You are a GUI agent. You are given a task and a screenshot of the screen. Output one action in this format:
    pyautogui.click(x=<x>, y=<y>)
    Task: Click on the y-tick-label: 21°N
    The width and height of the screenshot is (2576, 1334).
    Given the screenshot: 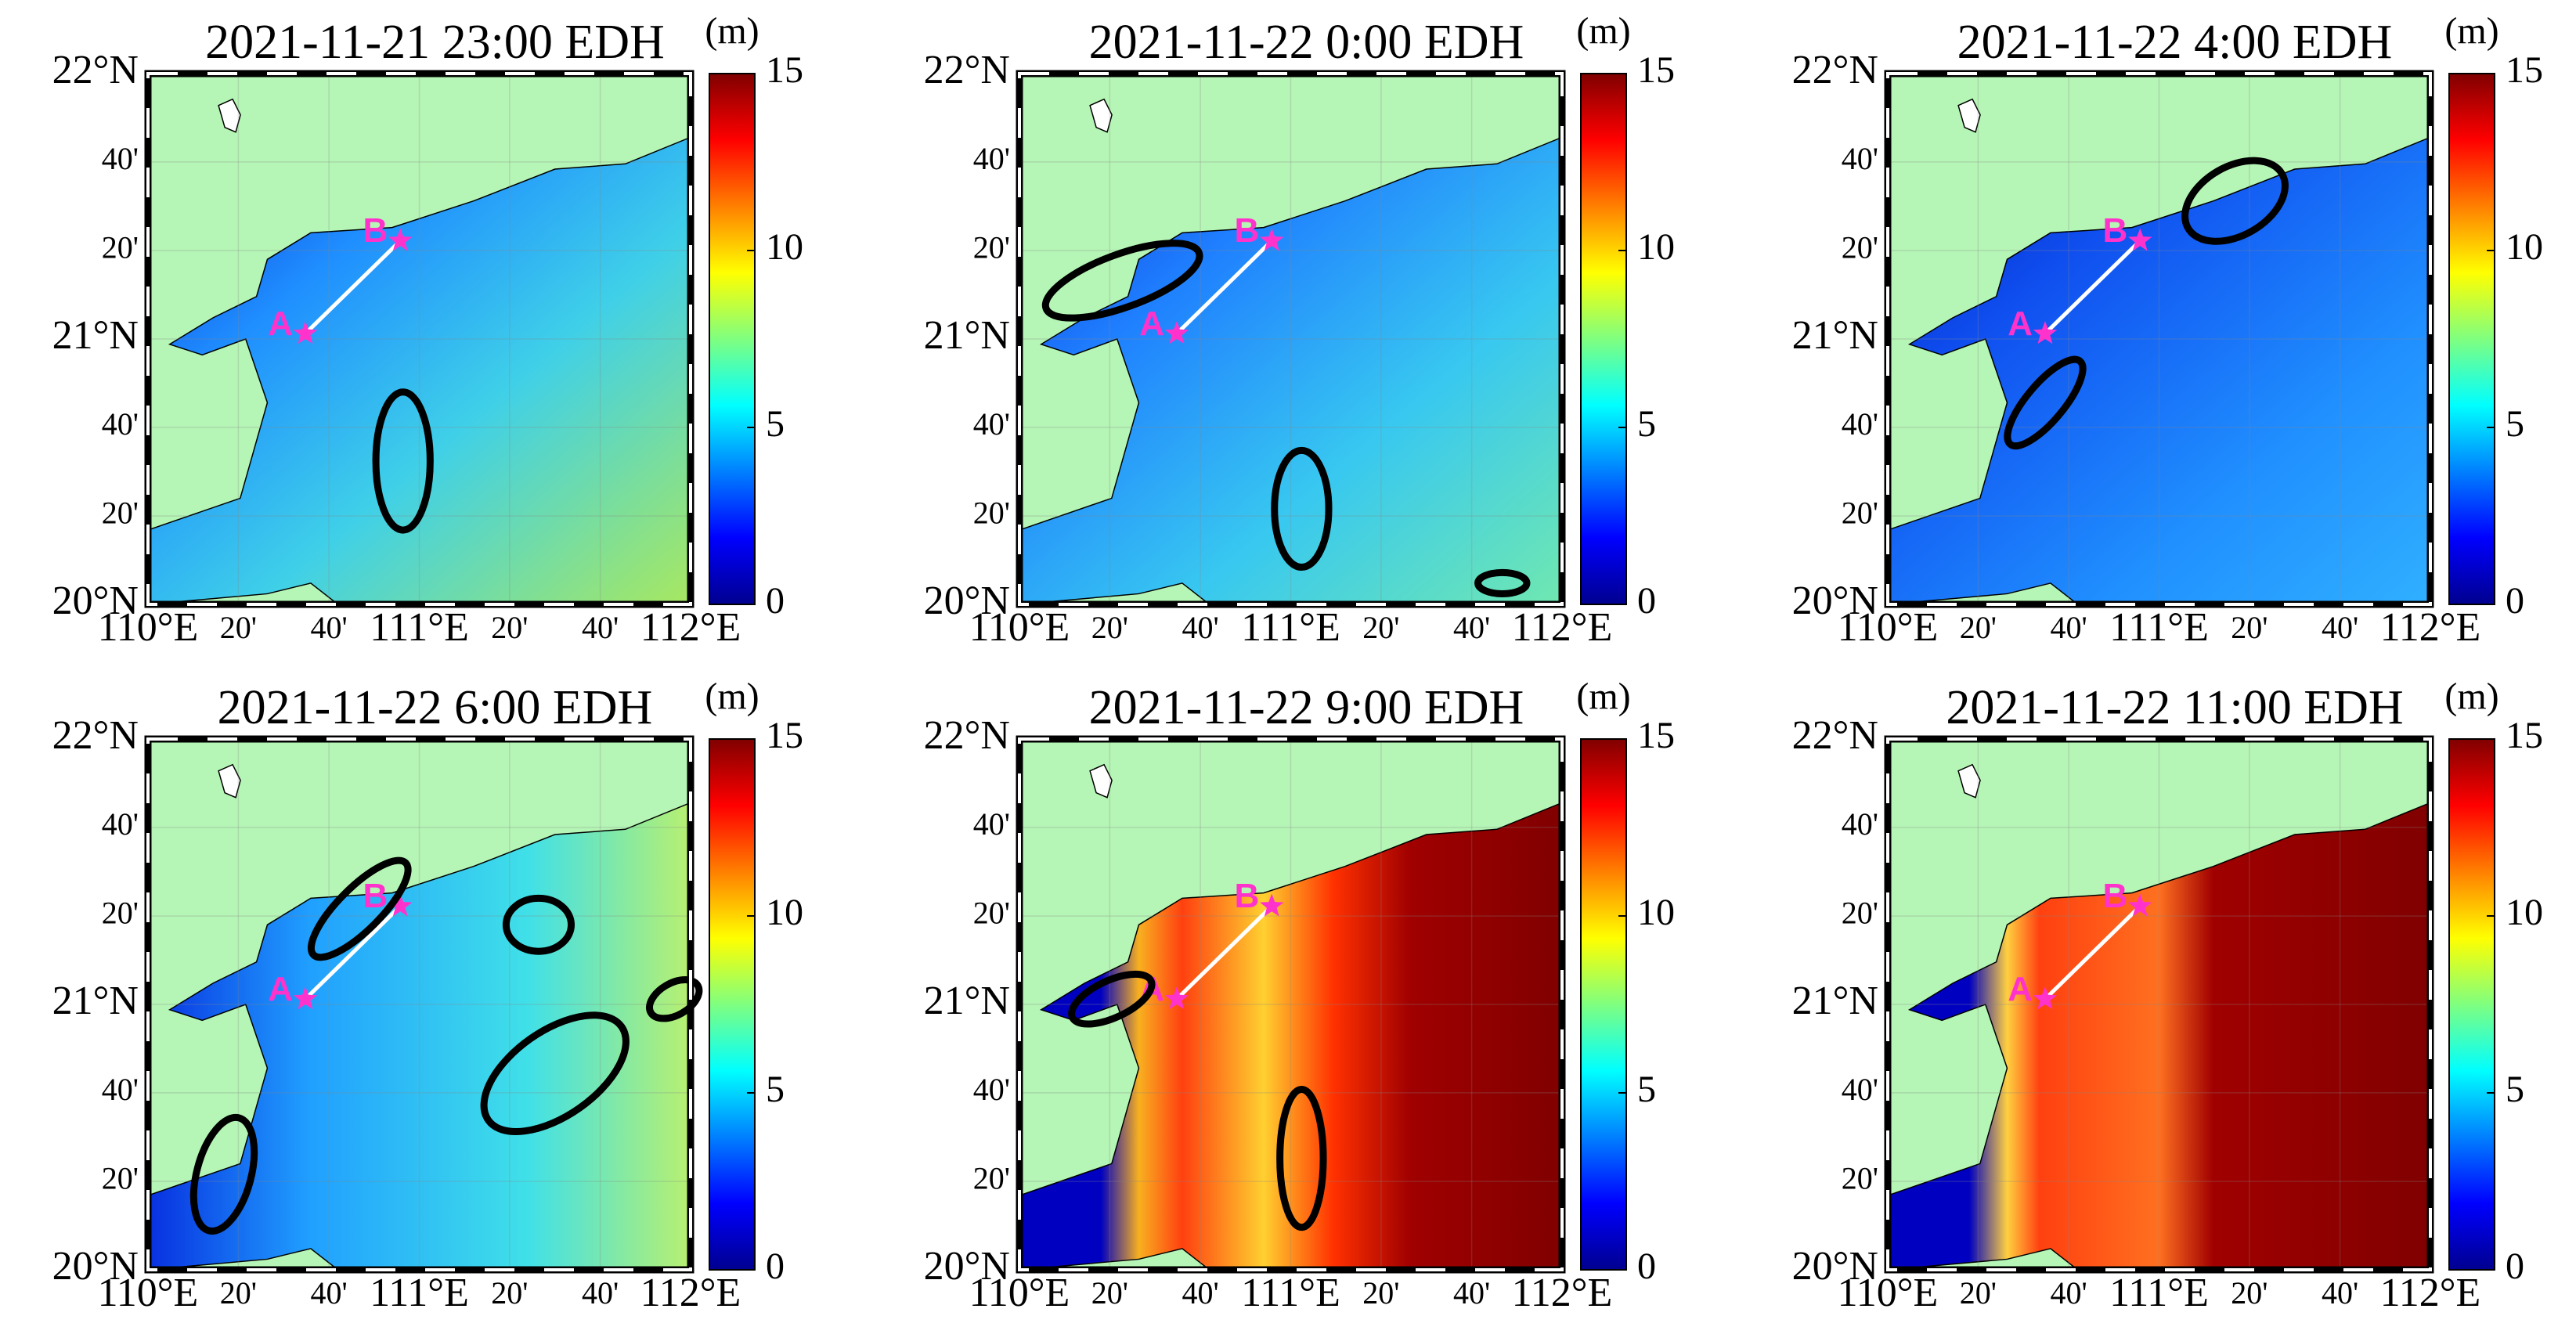 What is the action you would take?
    pyautogui.click(x=1835, y=1001)
    